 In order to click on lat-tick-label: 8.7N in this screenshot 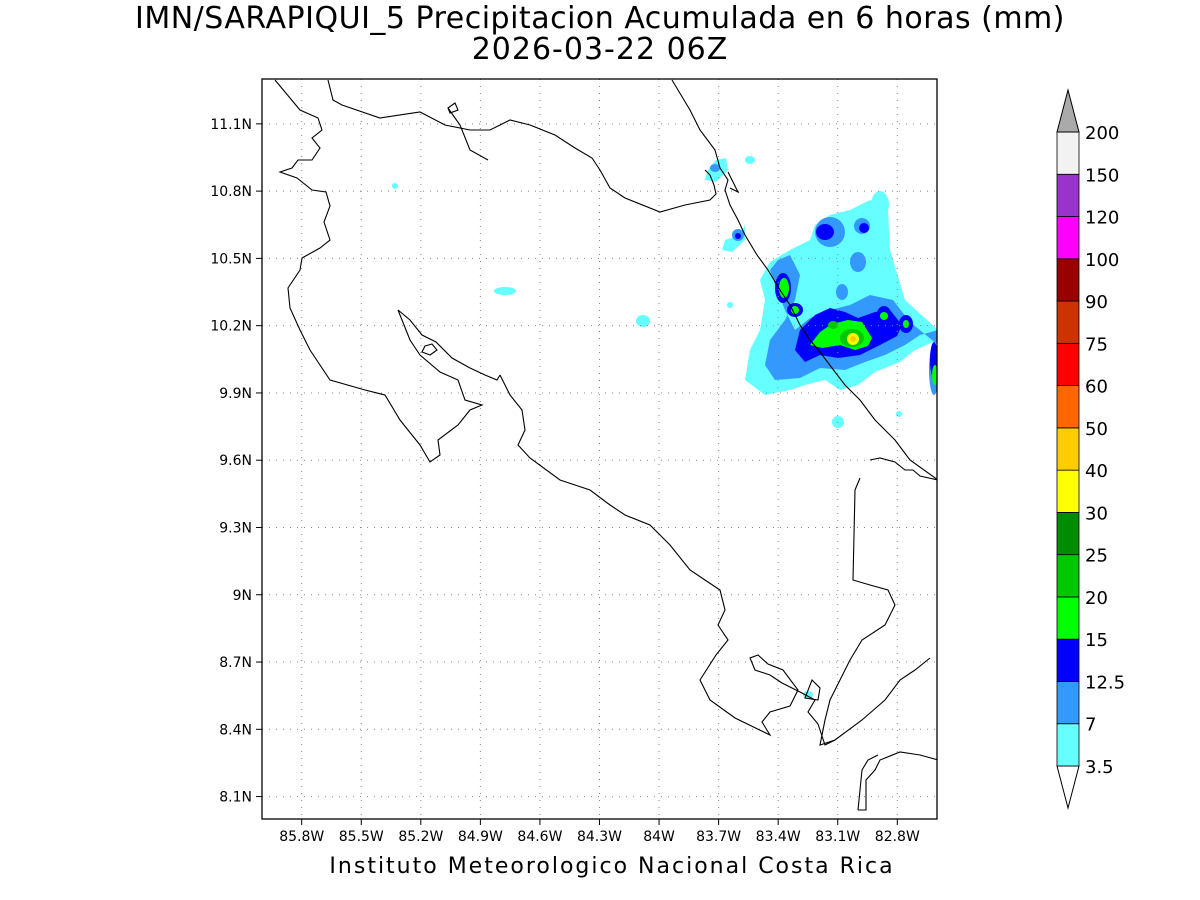, I will do `click(235, 663)`.